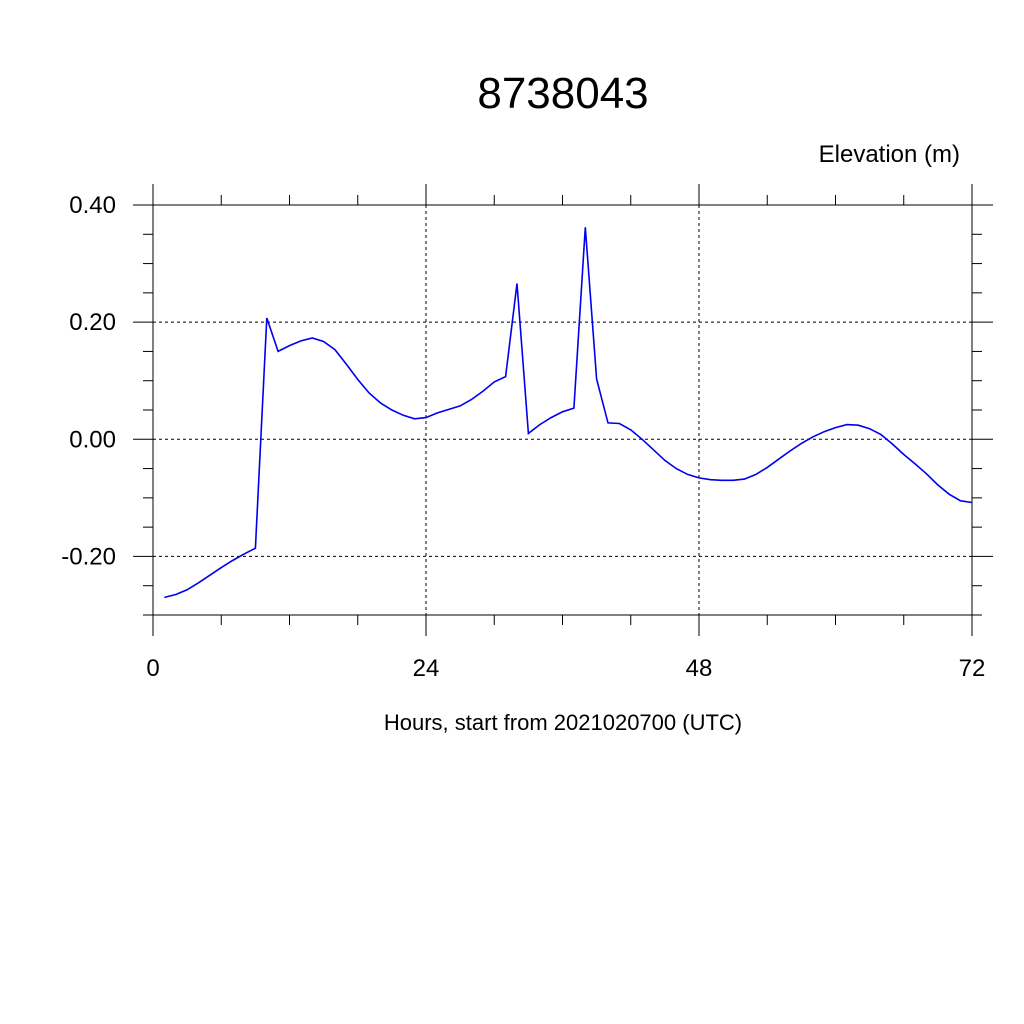  I want to click on x-tick-labels: 0 24 48 72, so click(565, 668).